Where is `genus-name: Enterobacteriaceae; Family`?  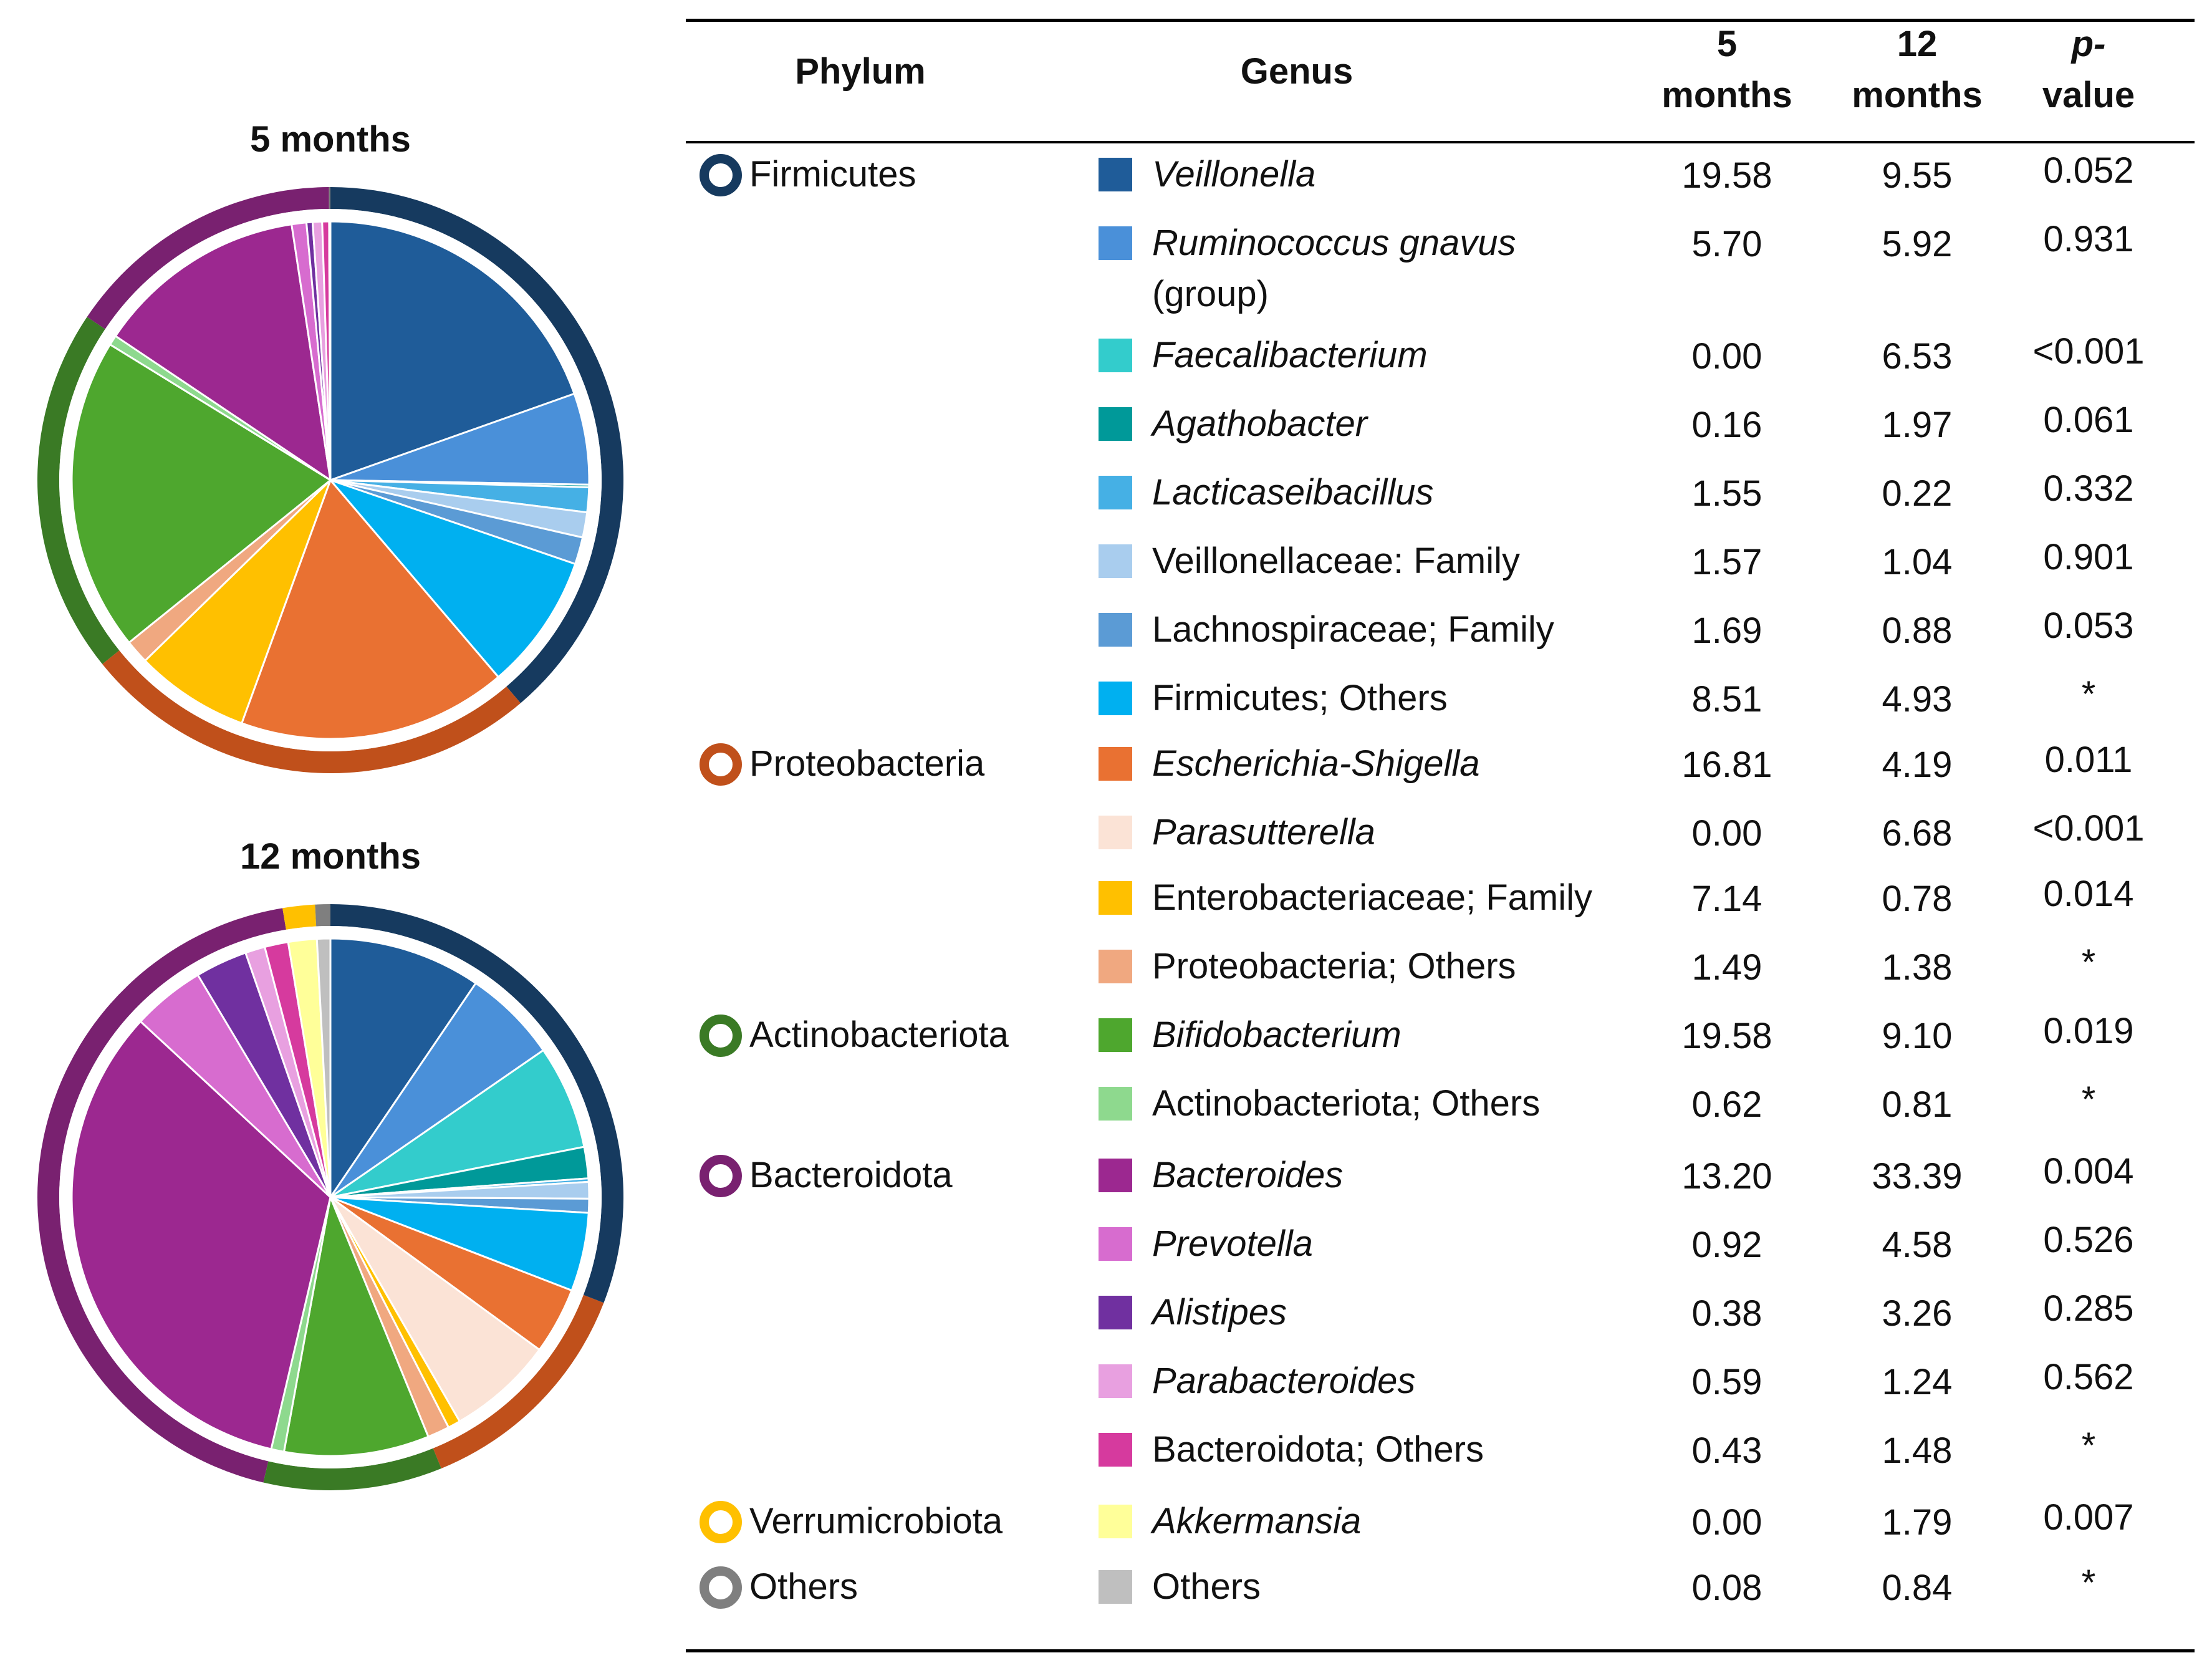
genus-name: Enterobacteriaceae; Family is located at coordinates (1372, 898).